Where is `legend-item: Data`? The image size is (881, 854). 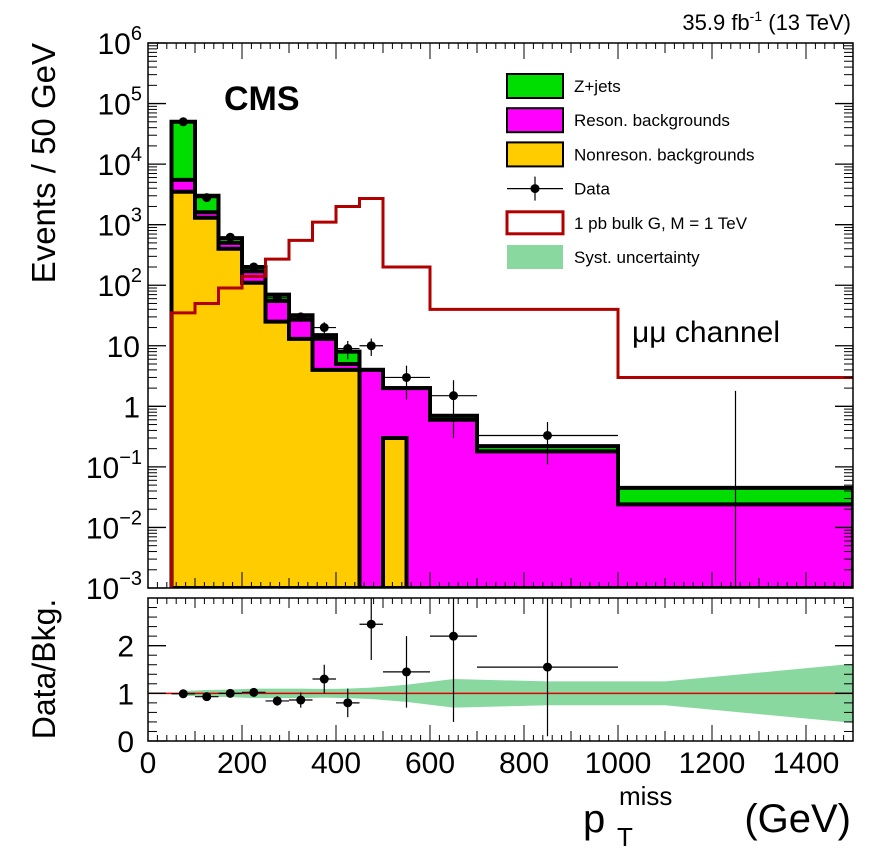 legend-item: Data is located at coordinates (558, 188).